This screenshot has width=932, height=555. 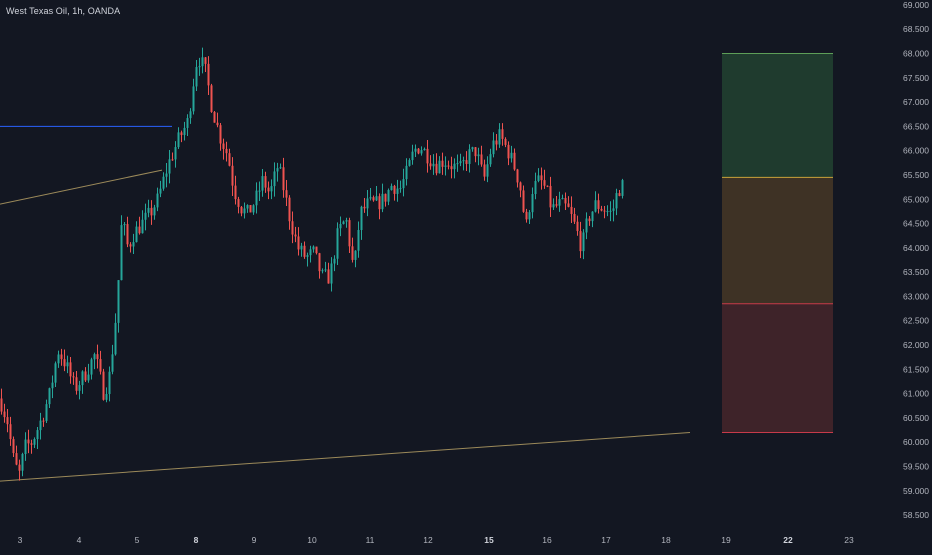 What do you see at coordinates (916, 491) in the screenshot?
I see `price-tick-label: 59.000` at bounding box center [916, 491].